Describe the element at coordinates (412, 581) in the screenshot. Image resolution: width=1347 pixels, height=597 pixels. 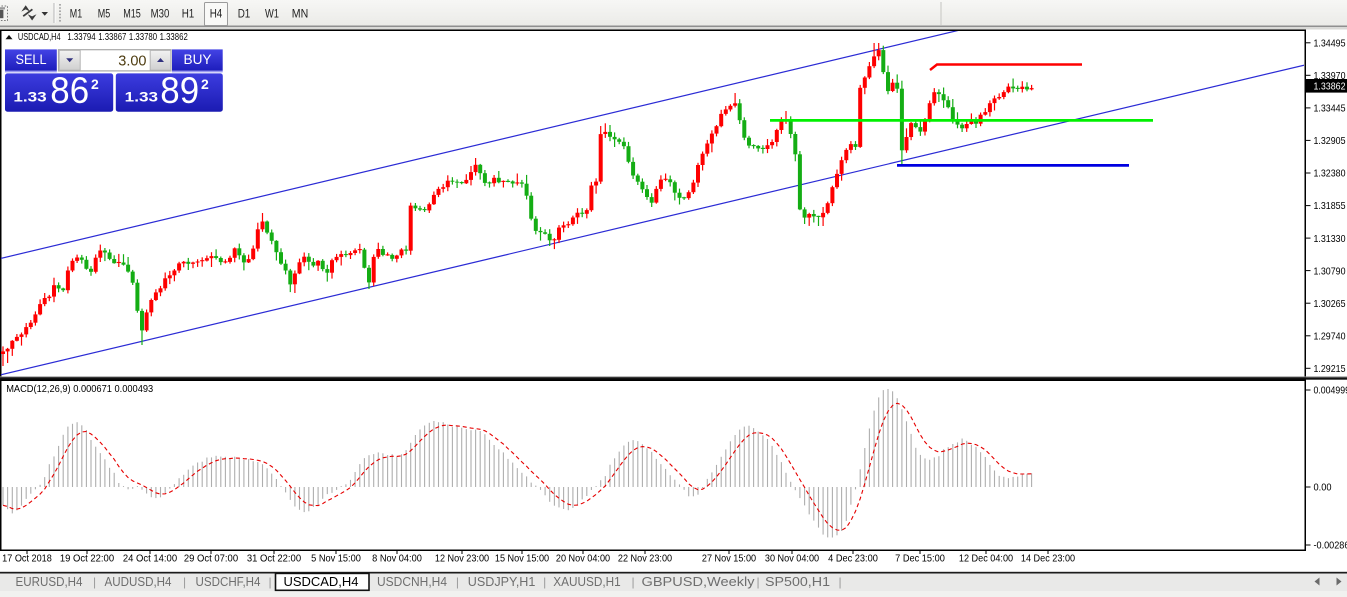
I see `svg-text: USDCNH,H4` at that location.